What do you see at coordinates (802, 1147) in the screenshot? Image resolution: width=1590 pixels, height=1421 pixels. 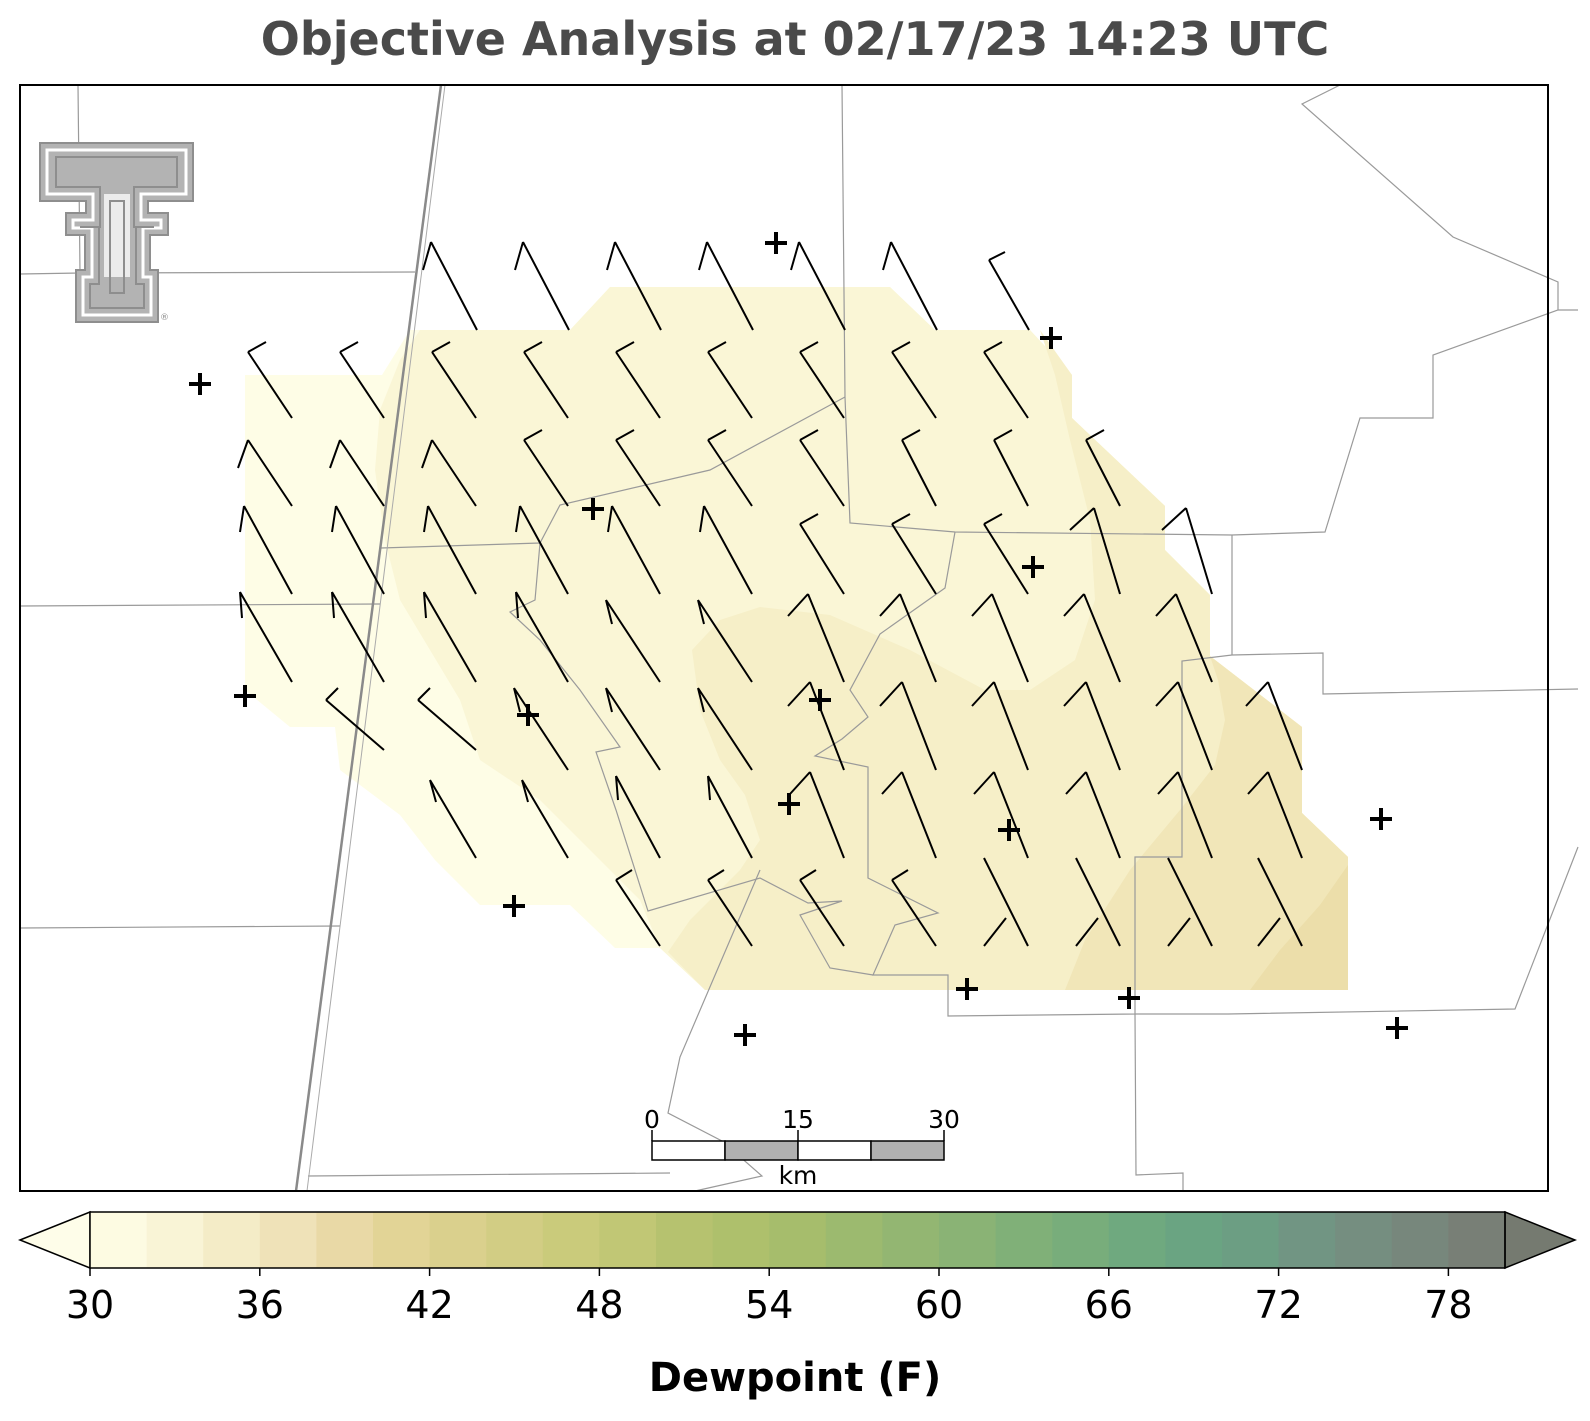 I see `scale-bar: 0 15 30 km` at bounding box center [802, 1147].